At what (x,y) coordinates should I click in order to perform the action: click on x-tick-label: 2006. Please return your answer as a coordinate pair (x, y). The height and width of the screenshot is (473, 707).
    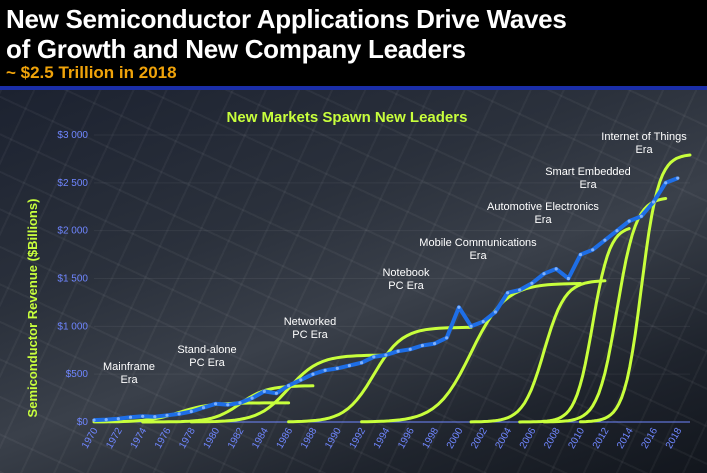
    Looking at the image, I should click on (528, 438).